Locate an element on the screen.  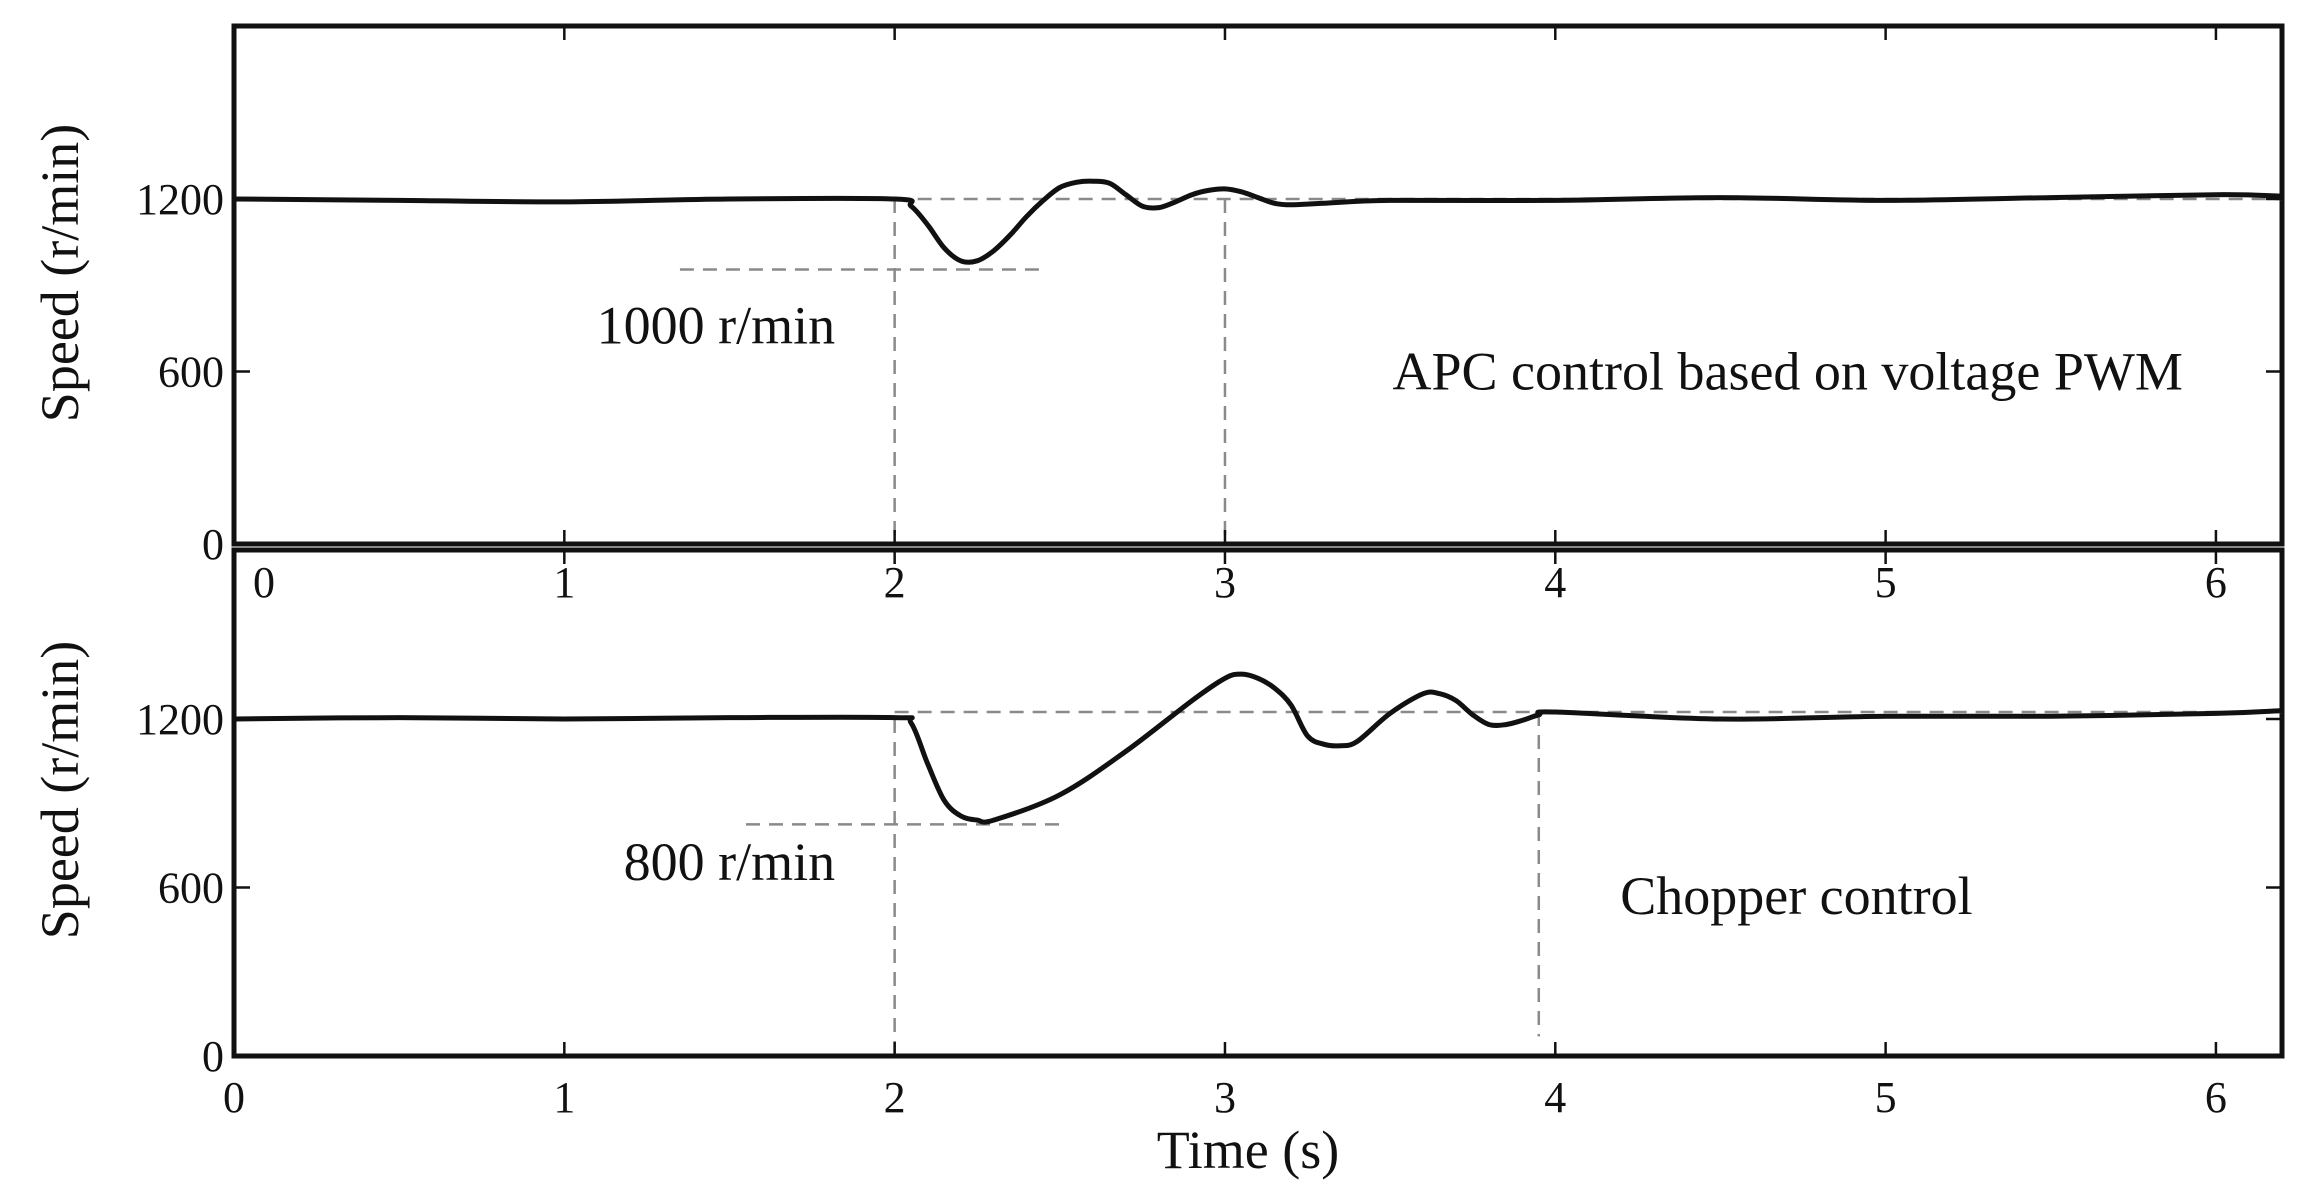
bottom-annotation-0: 800 r/min is located at coordinates (730, 862).